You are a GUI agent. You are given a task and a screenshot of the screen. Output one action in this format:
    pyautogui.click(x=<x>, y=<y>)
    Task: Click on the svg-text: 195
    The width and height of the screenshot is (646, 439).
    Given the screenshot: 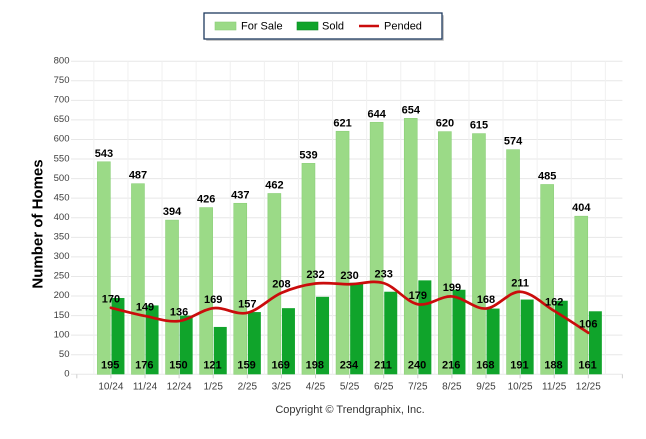 What is the action you would take?
    pyautogui.click(x=110, y=365)
    